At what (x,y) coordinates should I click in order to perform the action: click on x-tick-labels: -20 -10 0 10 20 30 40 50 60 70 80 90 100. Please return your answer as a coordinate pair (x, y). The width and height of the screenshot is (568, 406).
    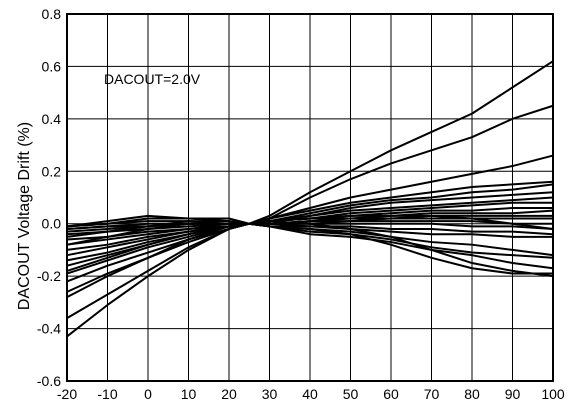
    Looking at the image, I should click on (311, 394).